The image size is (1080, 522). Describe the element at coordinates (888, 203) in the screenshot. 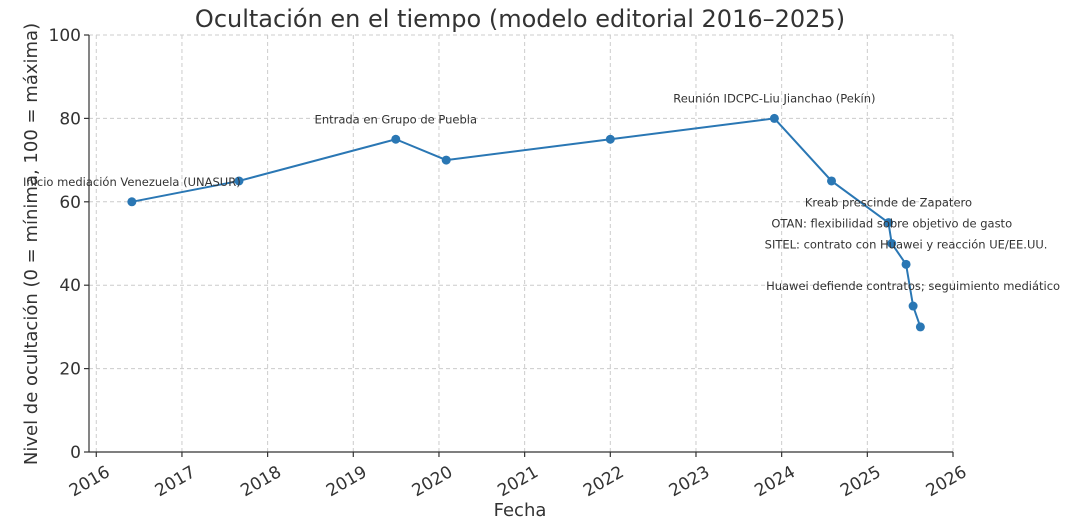

I see `annotation-label: Kreab prescinde de Zapatero` at that location.